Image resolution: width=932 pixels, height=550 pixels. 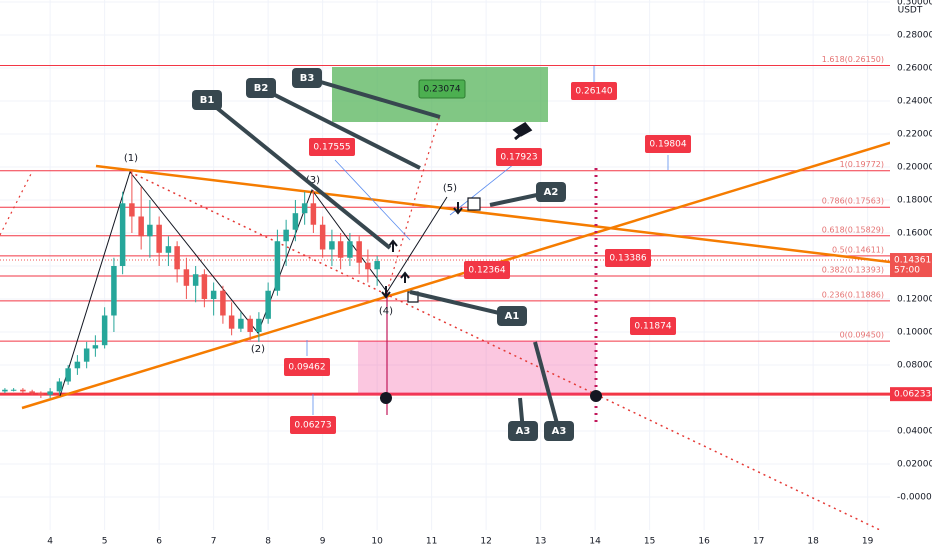 I want to click on wave-label: (1), so click(x=131, y=158).